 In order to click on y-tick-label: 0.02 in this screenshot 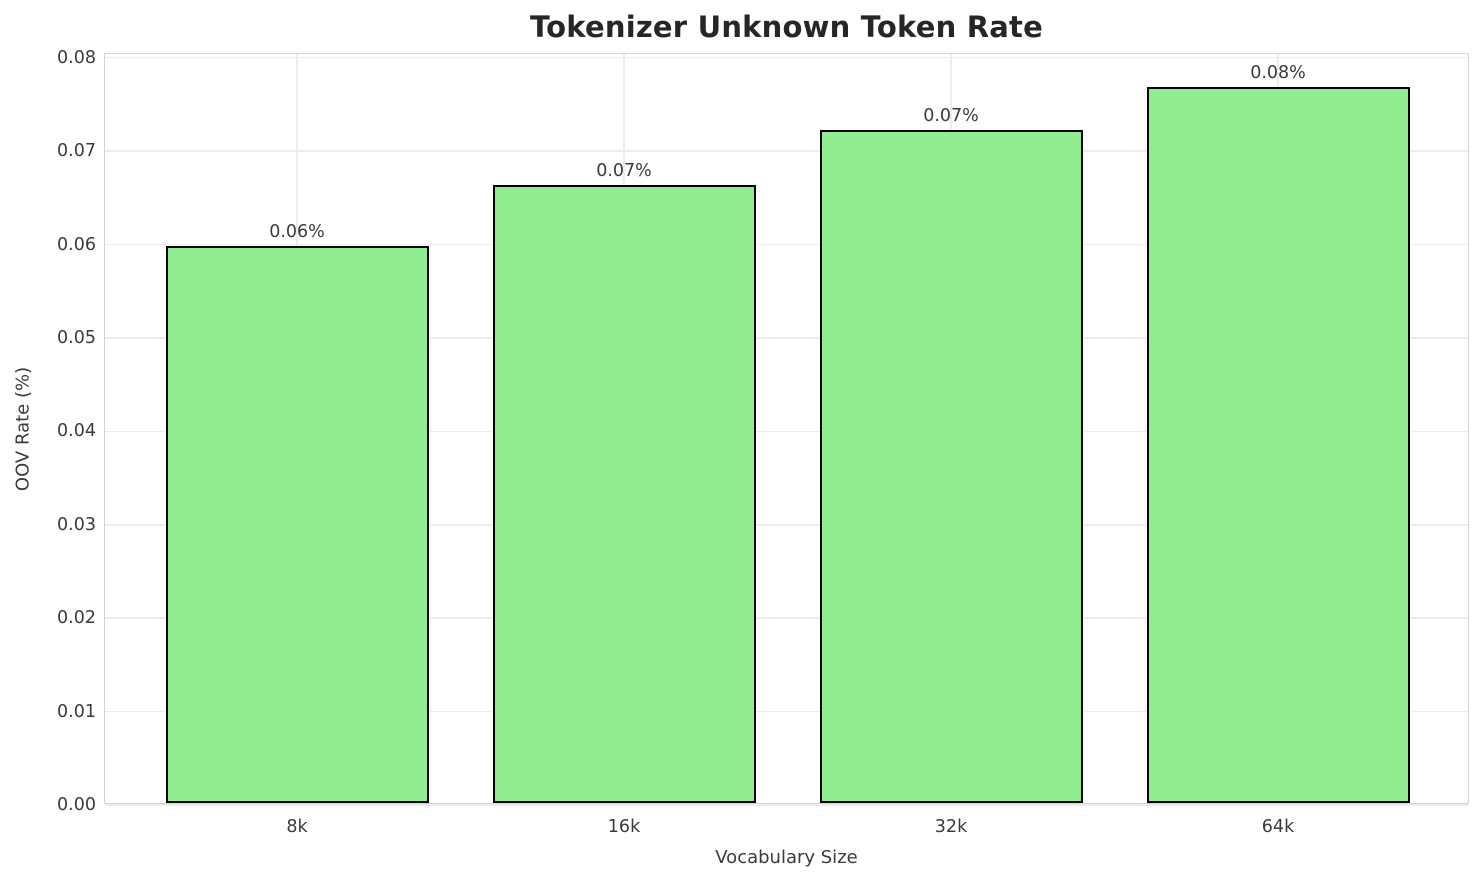, I will do `click(76, 618)`.